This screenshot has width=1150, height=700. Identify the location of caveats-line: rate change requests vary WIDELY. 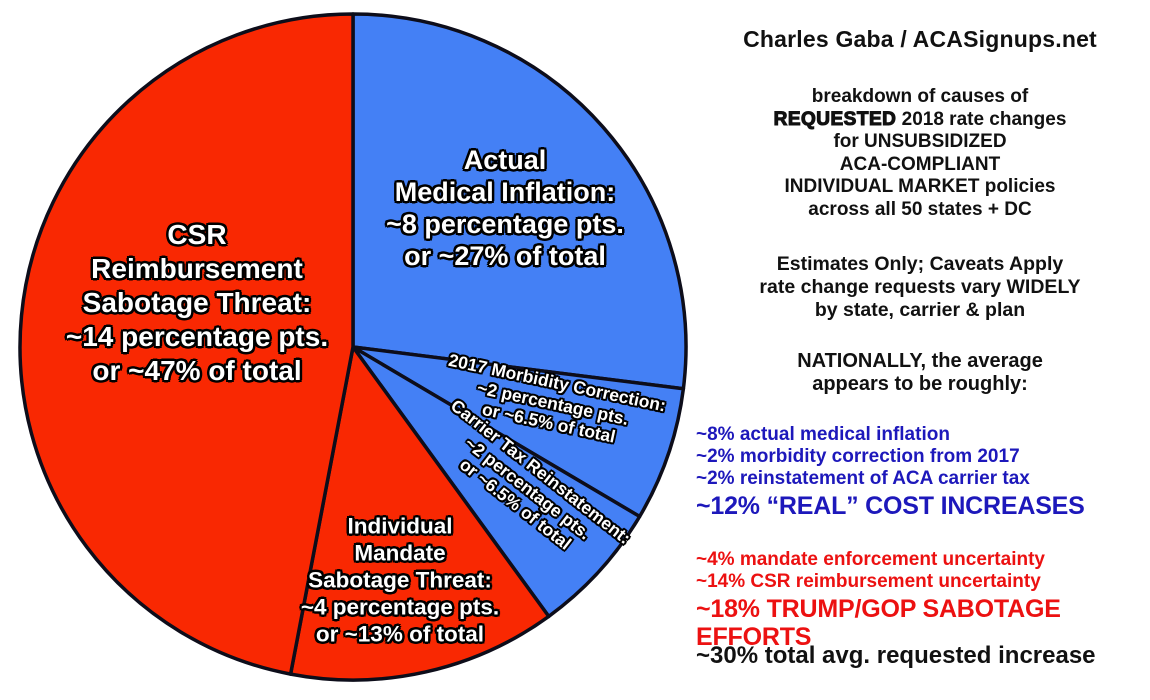
(920, 287).